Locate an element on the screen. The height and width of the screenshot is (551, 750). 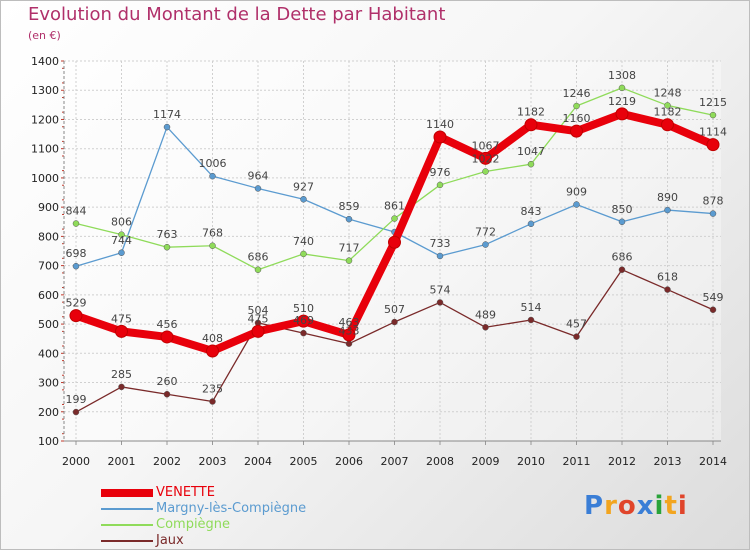
series-compi-gne-value-label: 1215 is located at coordinates (713, 102).